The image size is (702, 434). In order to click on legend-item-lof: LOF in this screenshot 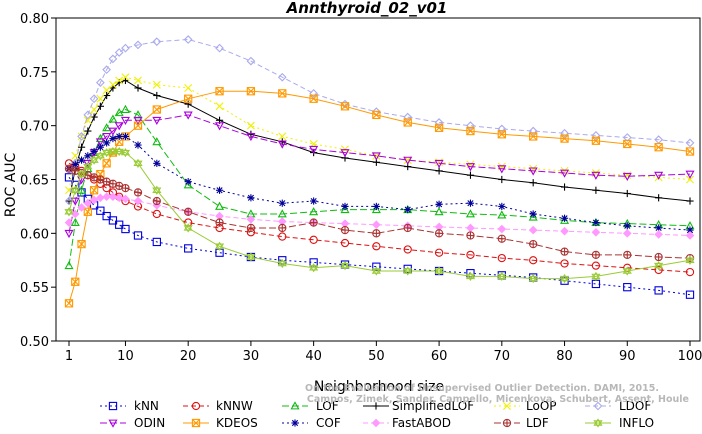, I will do `click(310, 406)`.